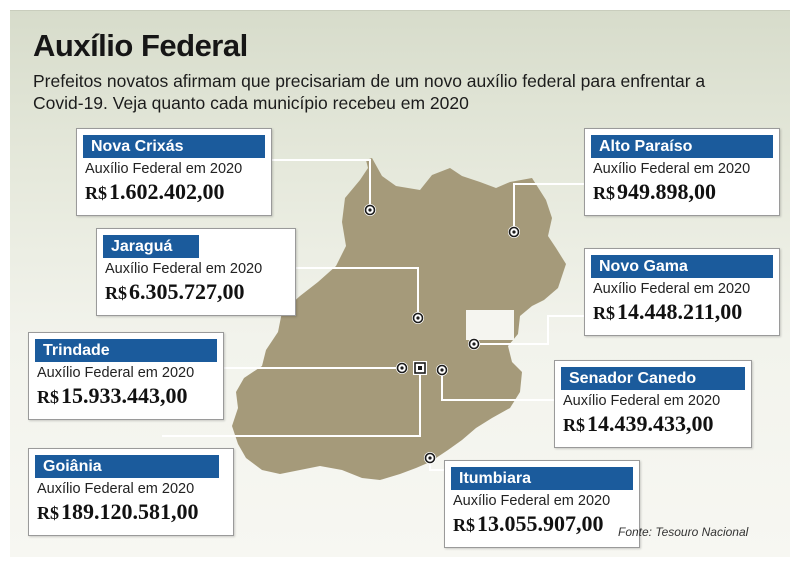 The height and width of the screenshot is (568, 800). What do you see at coordinates (653, 378) in the screenshot?
I see `card-title-senador-canedo: Senador Canedo` at bounding box center [653, 378].